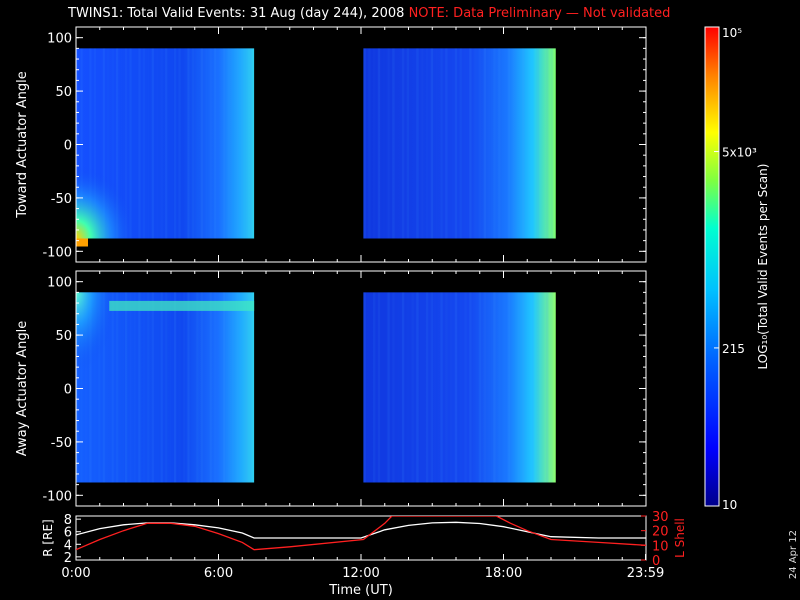 The height and width of the screenshot is (600, 800). What do you see at coordinates (361, 533) in the screenshot?
I see `l-shell-series-line` at bounding box center [361, 533].